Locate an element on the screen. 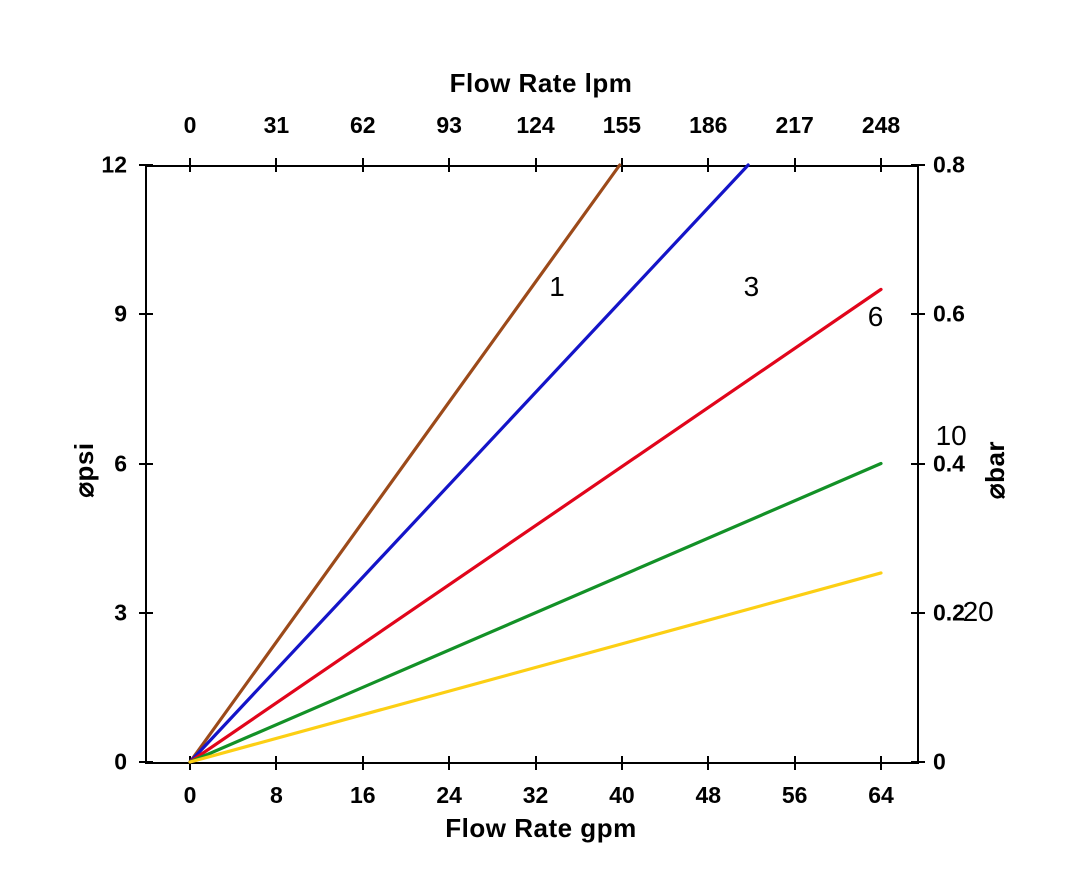 The height and width of the screenshot is (876, 1084). y-tick-label-left-12: 12 is located at coordinates (114, 164).